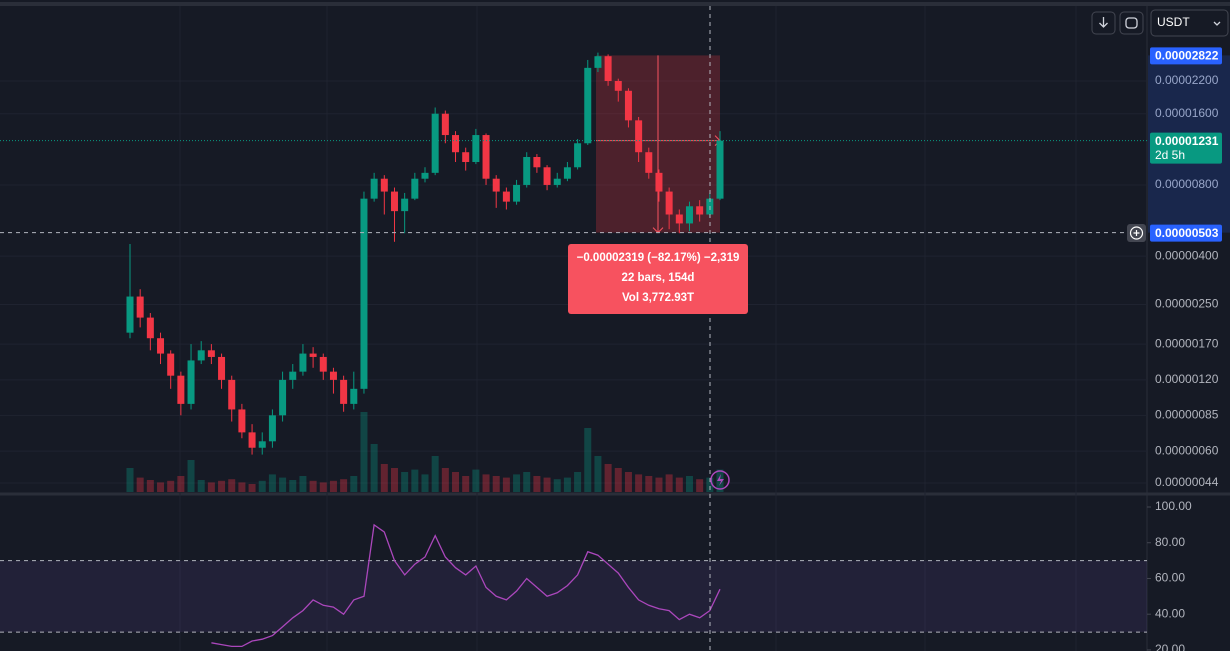  What do you see at coordinates (1217, 23) in the screenshot?
I see `chevron-icon` at bounding box center [1217, 23].